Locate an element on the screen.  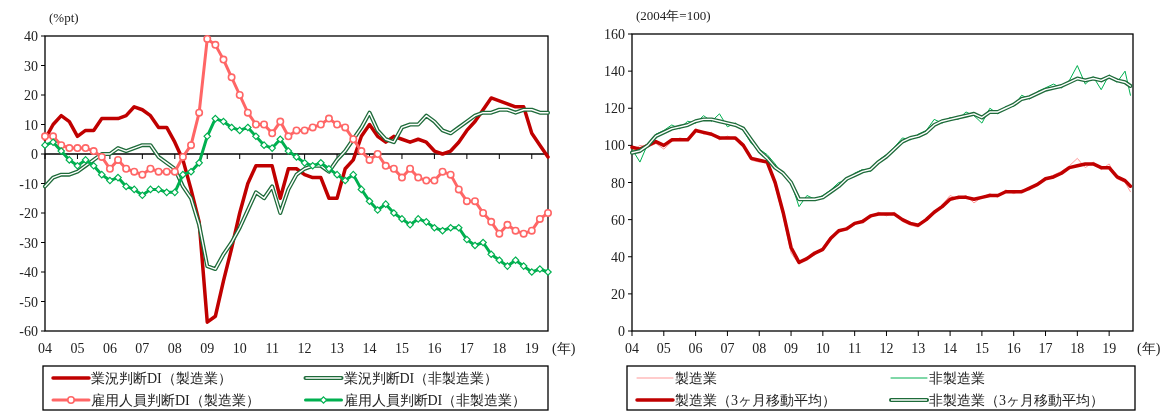
y-axis-title: (%pt) is located at coordinates (64, 17).